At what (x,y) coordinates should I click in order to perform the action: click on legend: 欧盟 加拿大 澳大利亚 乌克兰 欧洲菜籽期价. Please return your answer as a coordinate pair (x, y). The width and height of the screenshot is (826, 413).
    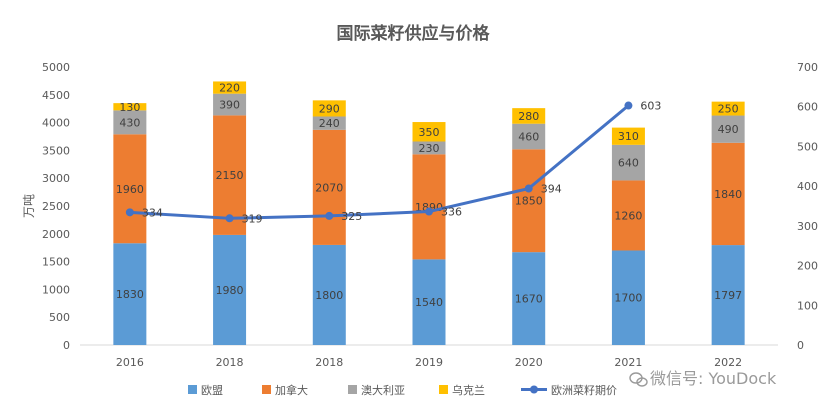
    Looking at the image, I should click on (402, 390).